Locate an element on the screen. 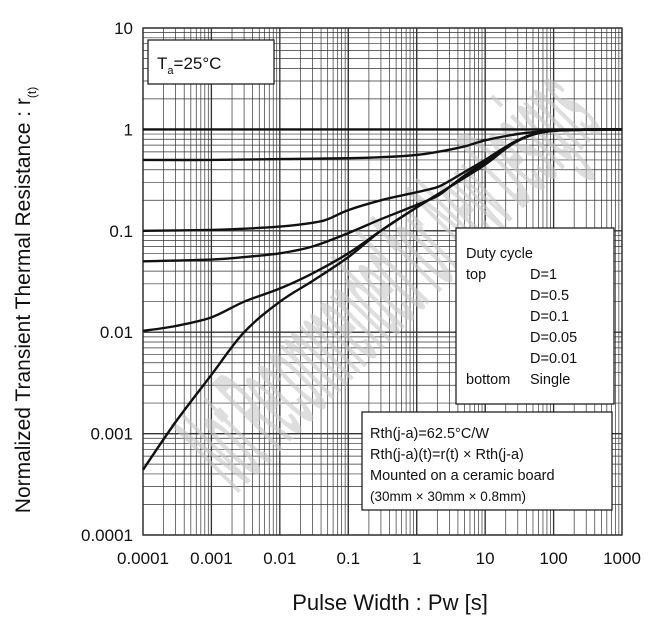  ta-label-value: =25°C is located at coordinates (198, 63).